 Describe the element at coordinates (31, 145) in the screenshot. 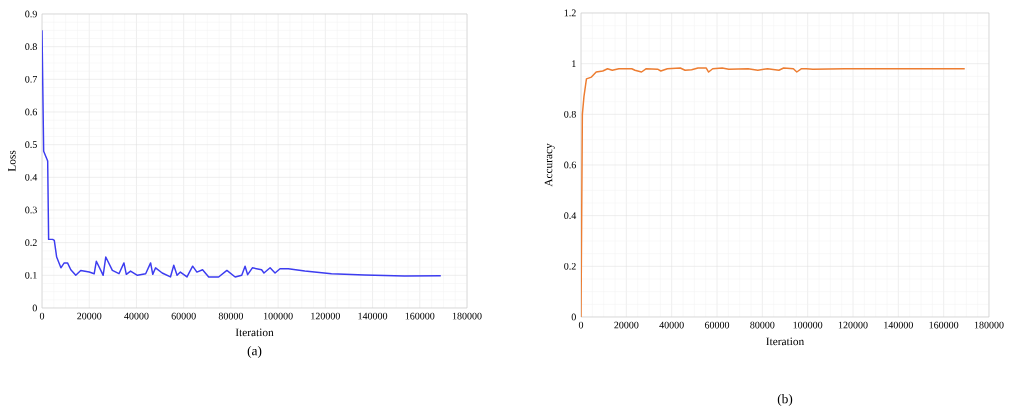

I see `y-tick-label: 0.5` at that location.